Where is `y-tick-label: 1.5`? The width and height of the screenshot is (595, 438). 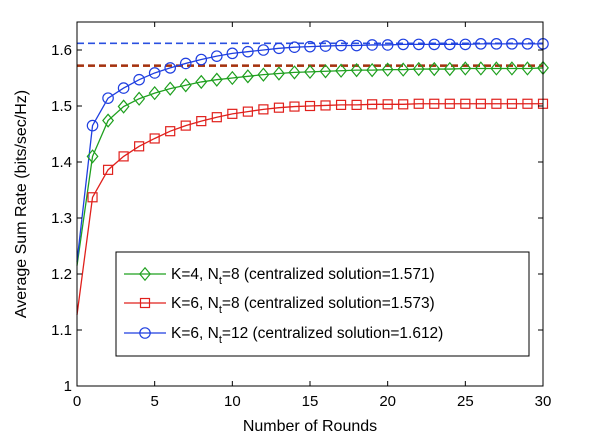
y-tick-label: 1.5 is located at coordinates (61, 106).